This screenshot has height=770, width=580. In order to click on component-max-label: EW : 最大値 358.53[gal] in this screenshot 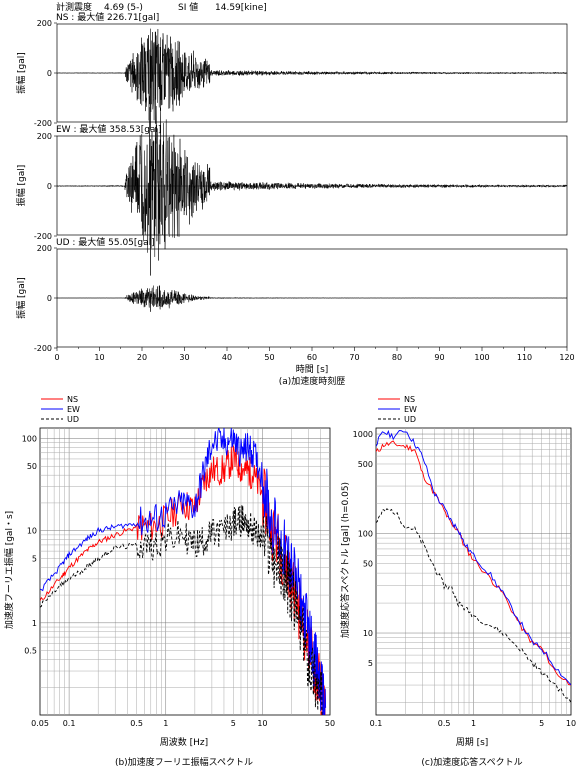, I will do `click(108, 129)`.